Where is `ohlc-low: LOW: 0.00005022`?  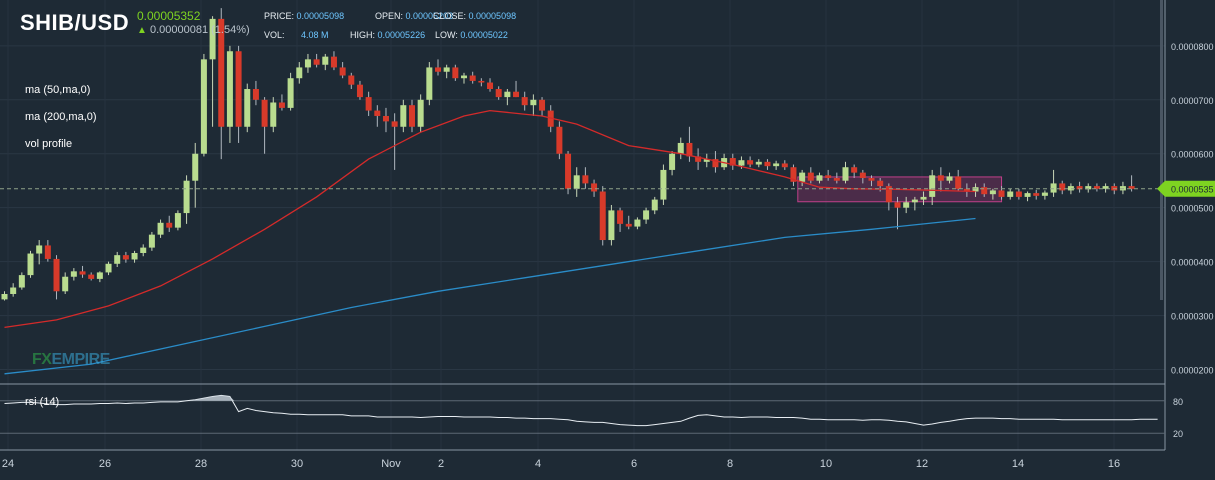 ohlc-low: LOW: 0.00005022 is located at coordinates (471, 35).